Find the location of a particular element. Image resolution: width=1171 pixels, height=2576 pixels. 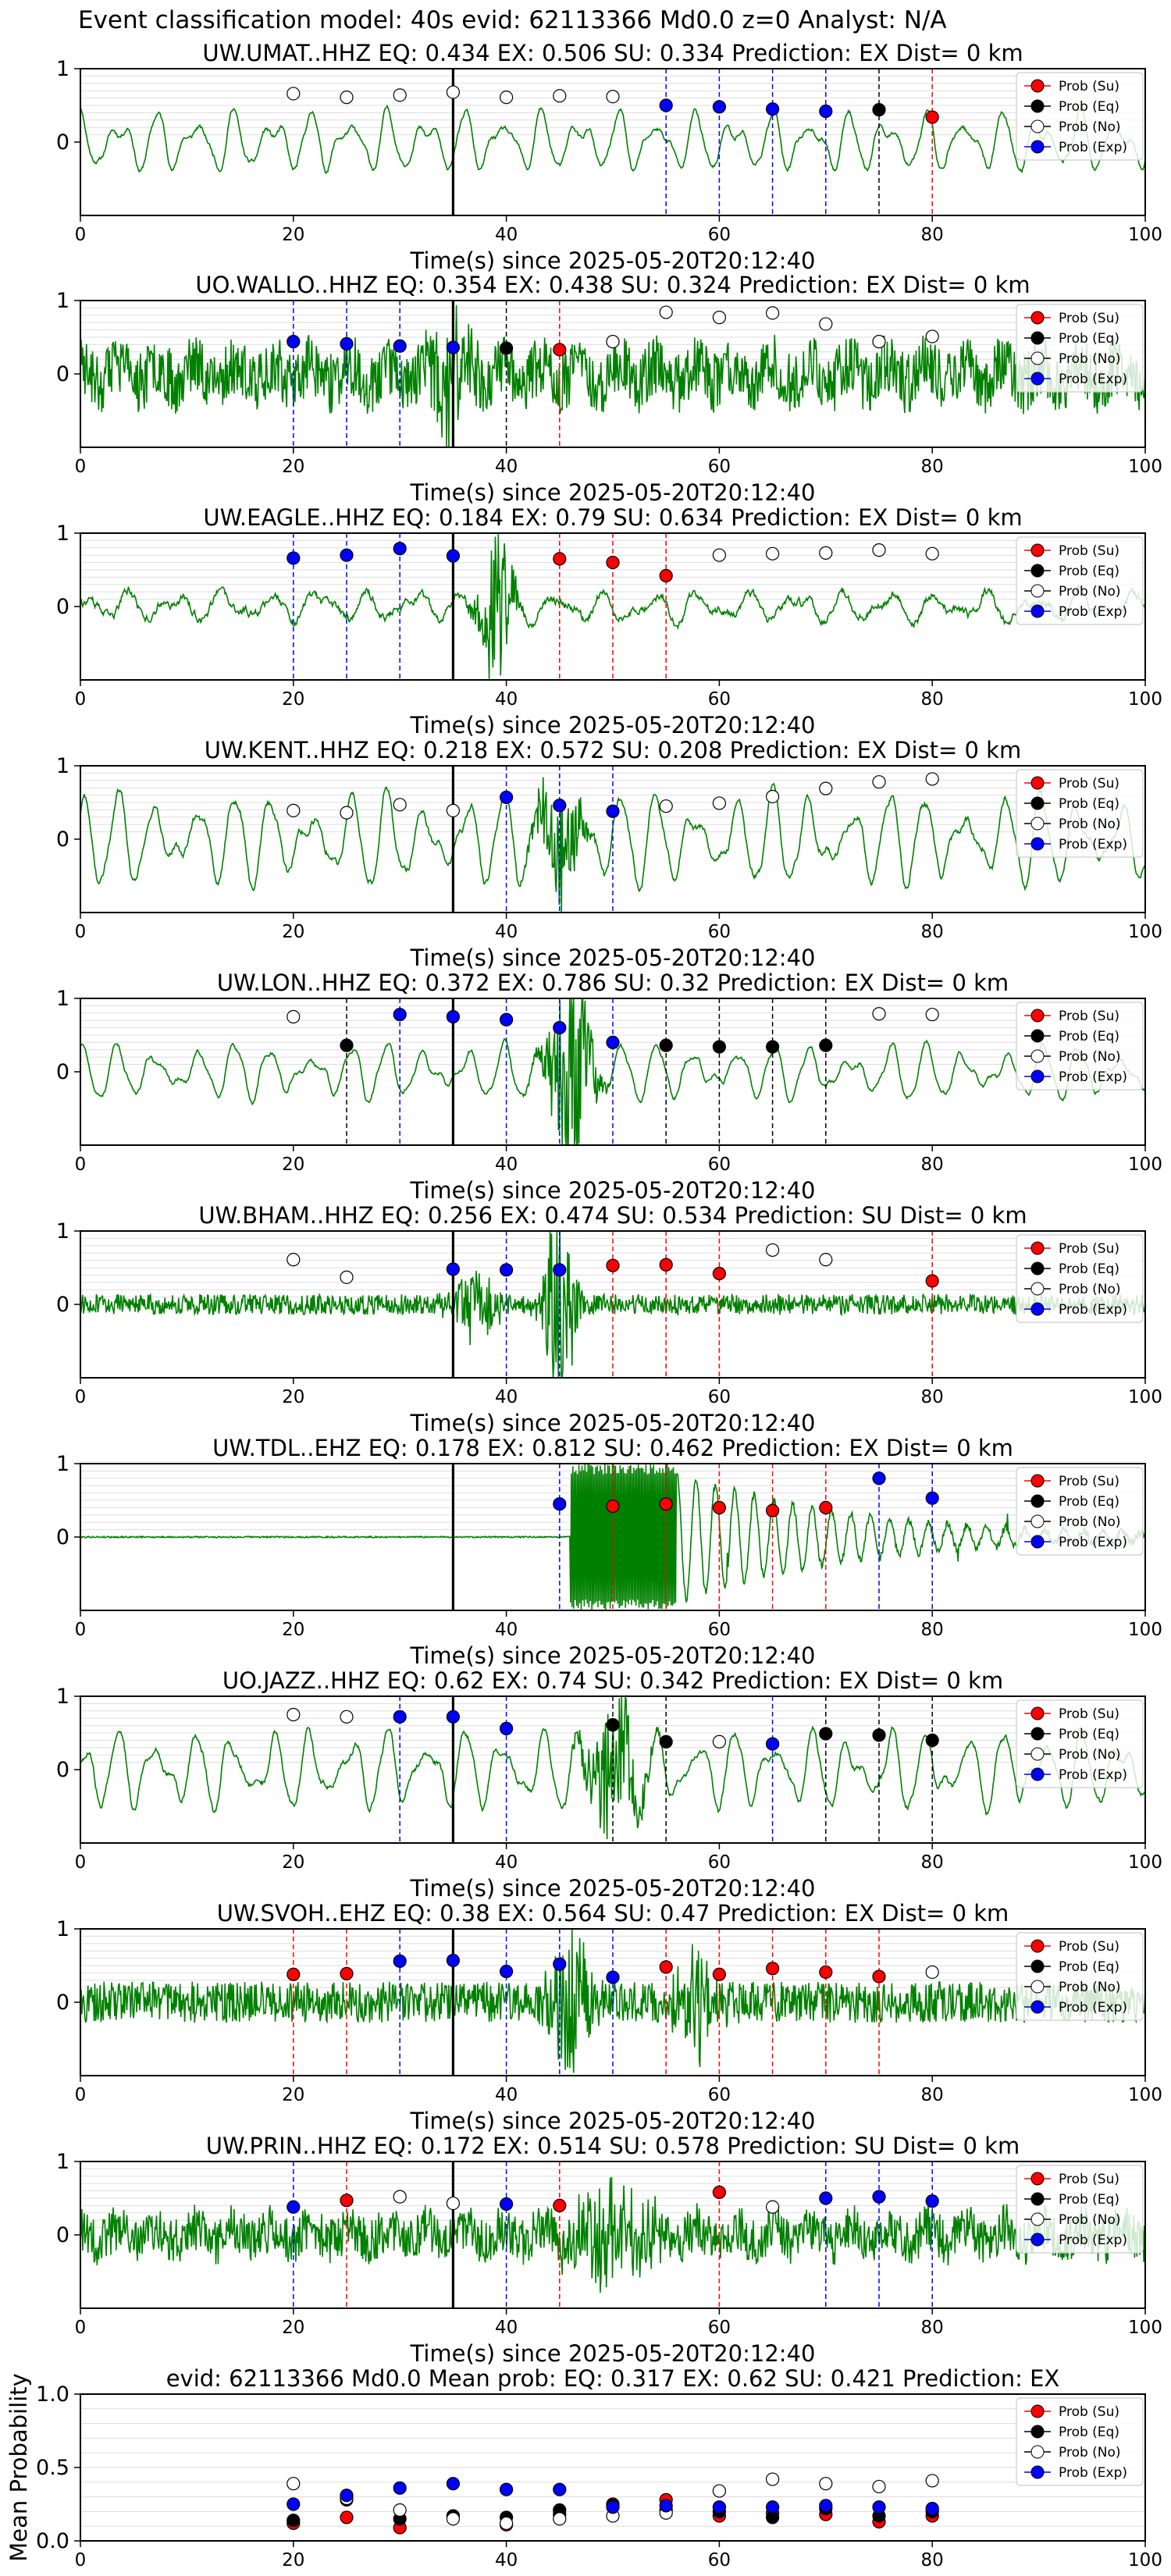

mean-point-su is located at coordinates (347, 2517).